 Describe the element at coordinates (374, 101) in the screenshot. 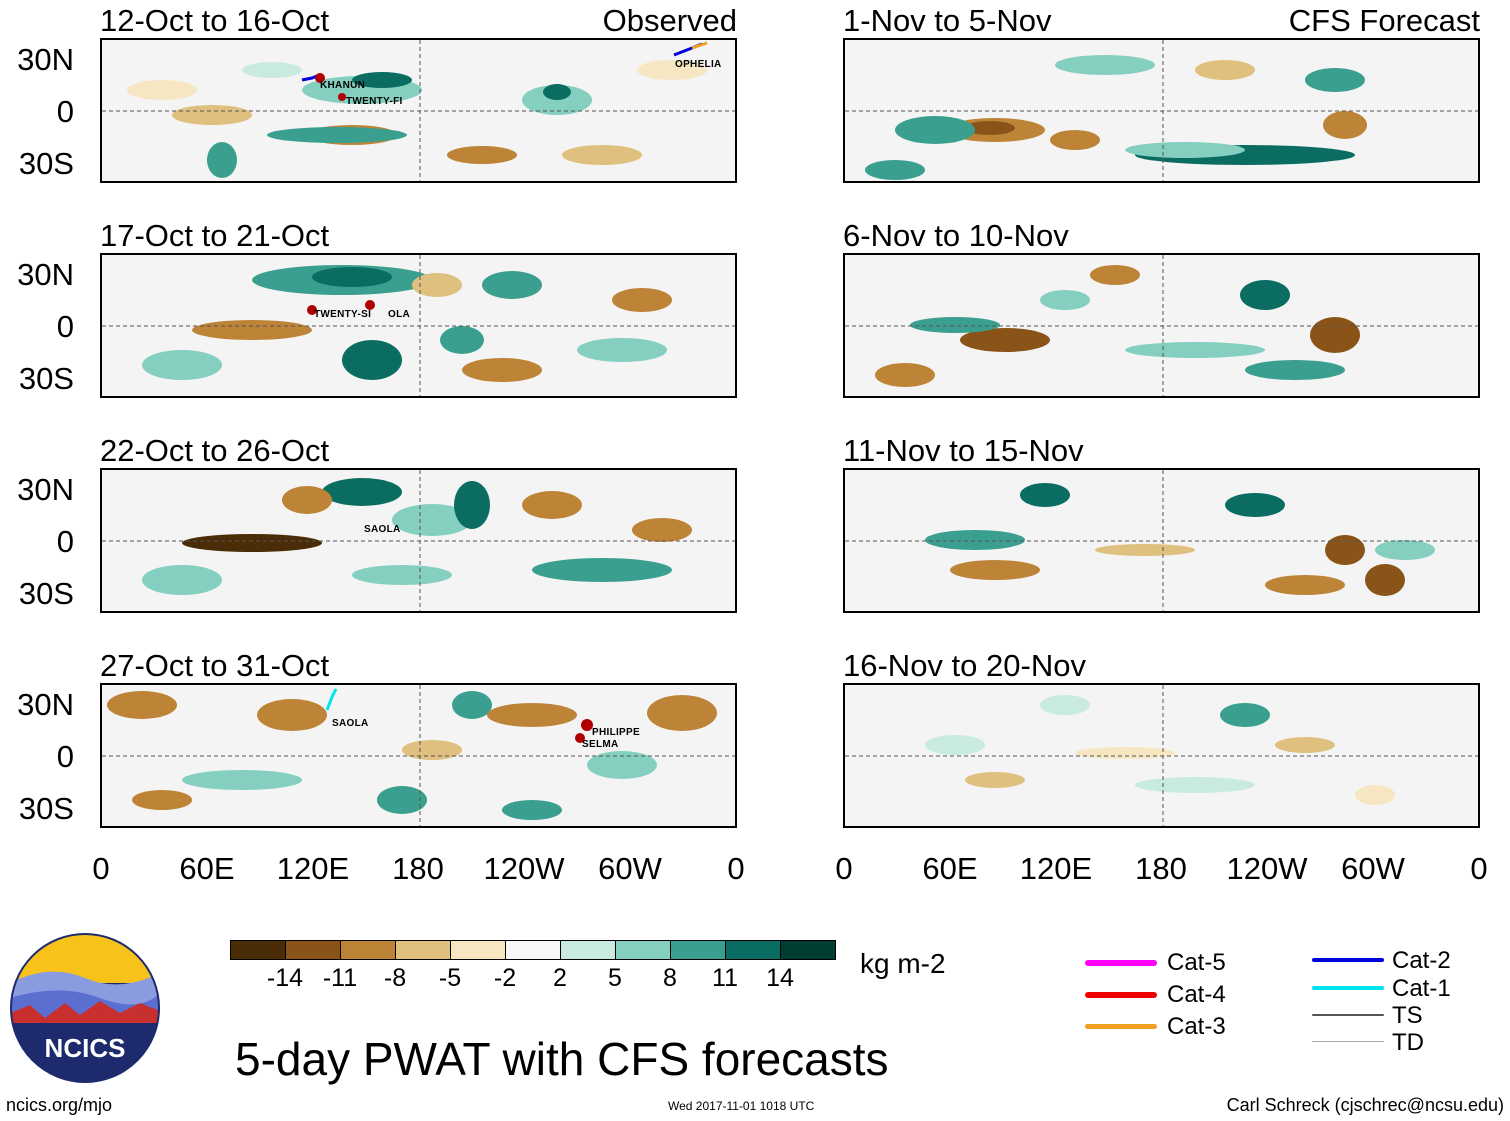

I see `storm-label: TWENTY-FI` at that location.